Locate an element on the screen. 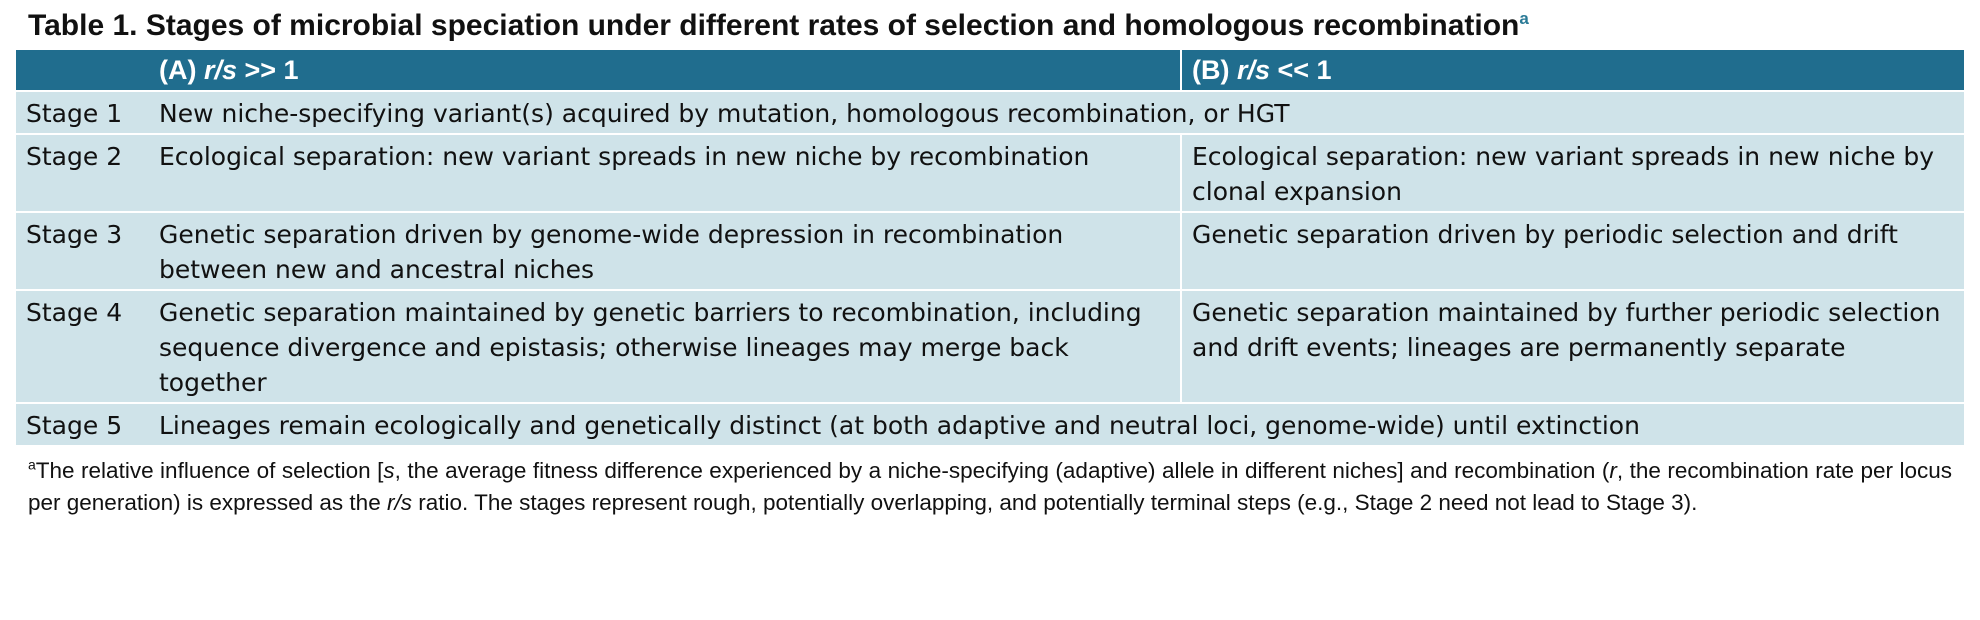 The width and height of the screenshot is (1980, 620). title-footnote-marker: a is located at coordinates (1524, 18).